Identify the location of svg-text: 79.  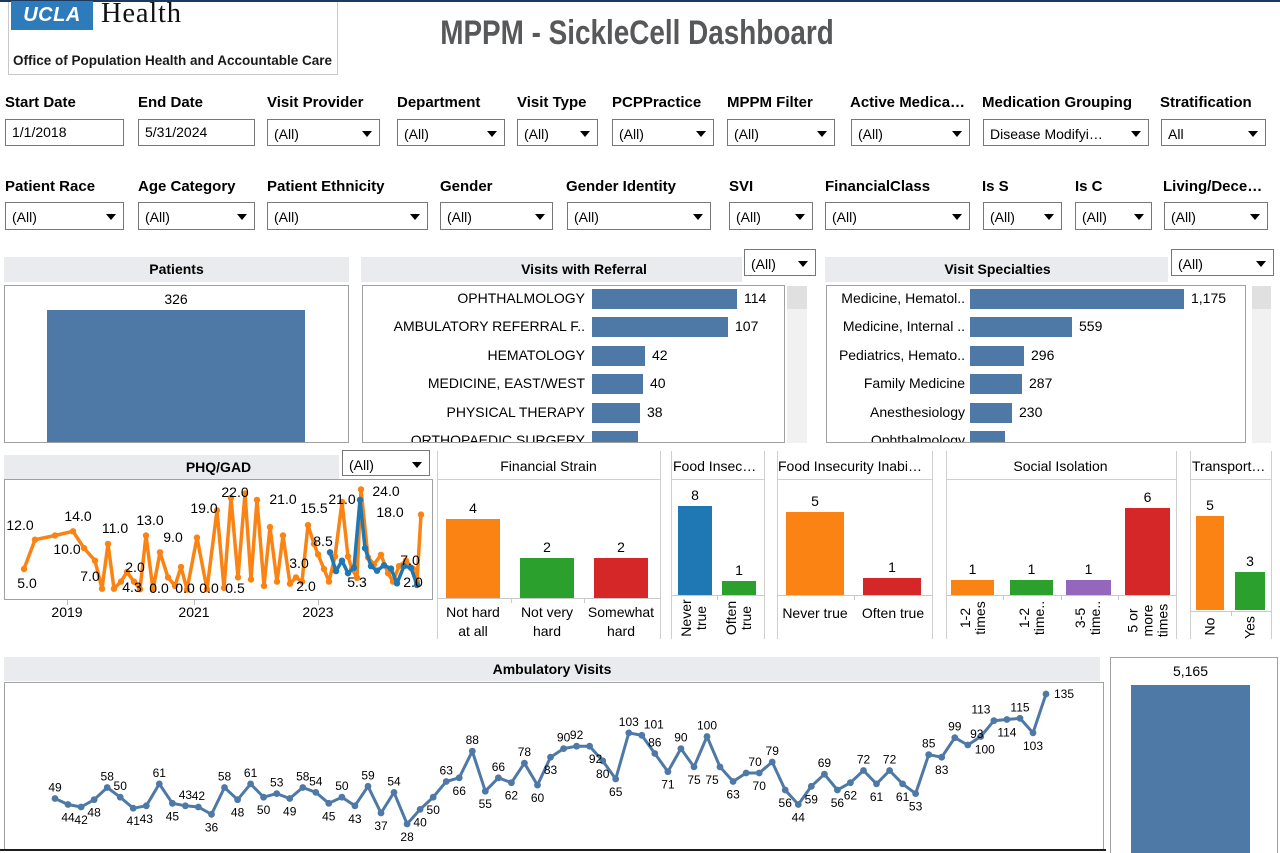
(773, 751).